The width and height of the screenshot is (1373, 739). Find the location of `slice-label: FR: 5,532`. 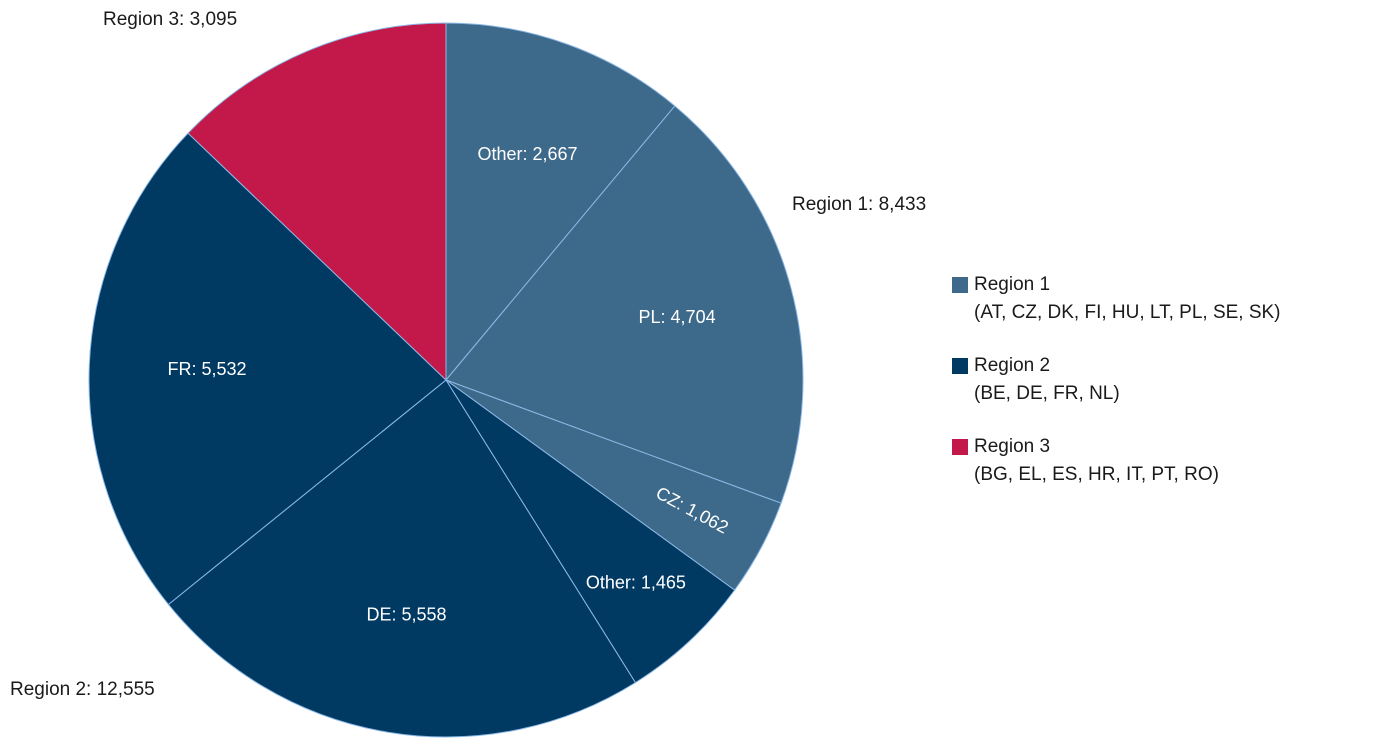

slice-label: FR: 5,532 is located at coordinates (206, 369).